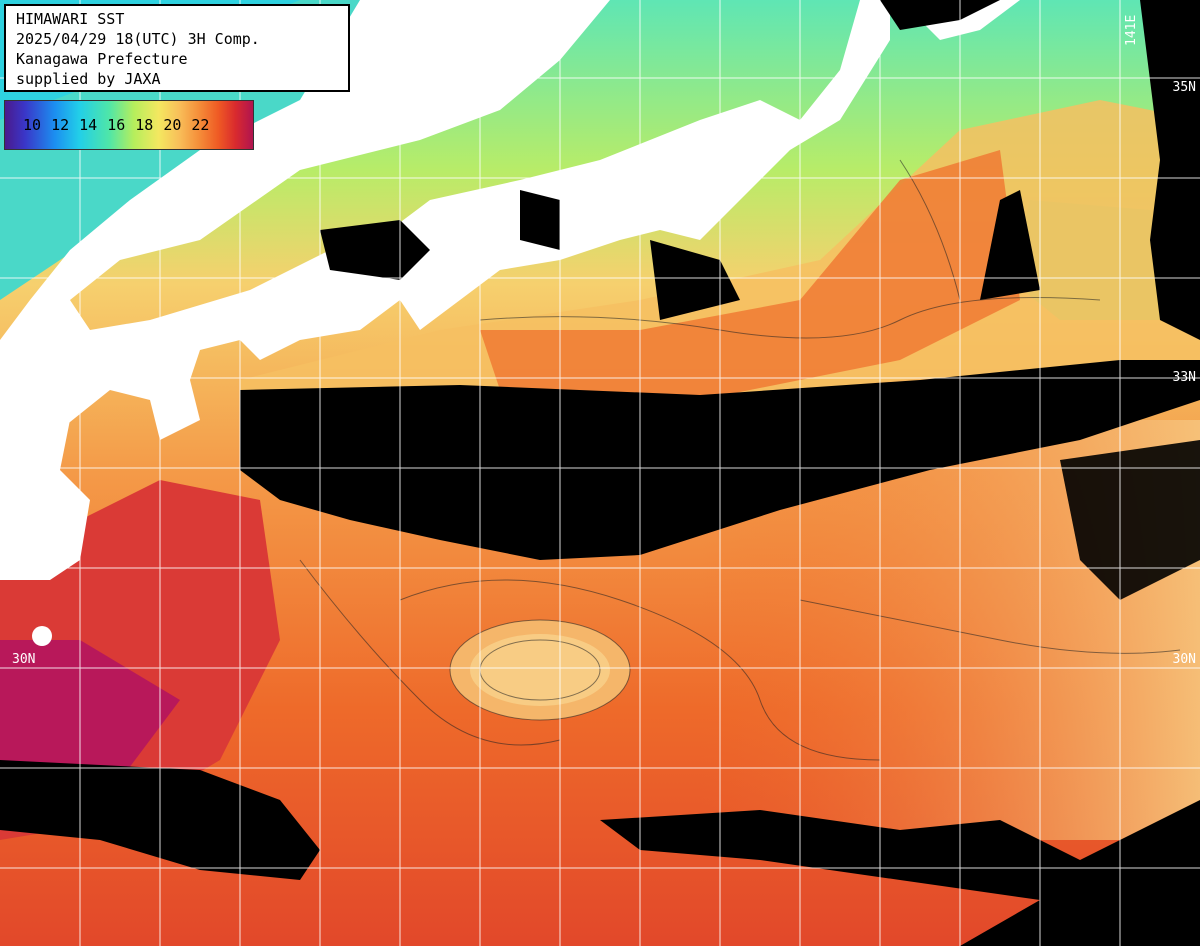 This screenshot has width=1200, height=946. I want to click on legend-tick-20: 20, so click(172, 125).